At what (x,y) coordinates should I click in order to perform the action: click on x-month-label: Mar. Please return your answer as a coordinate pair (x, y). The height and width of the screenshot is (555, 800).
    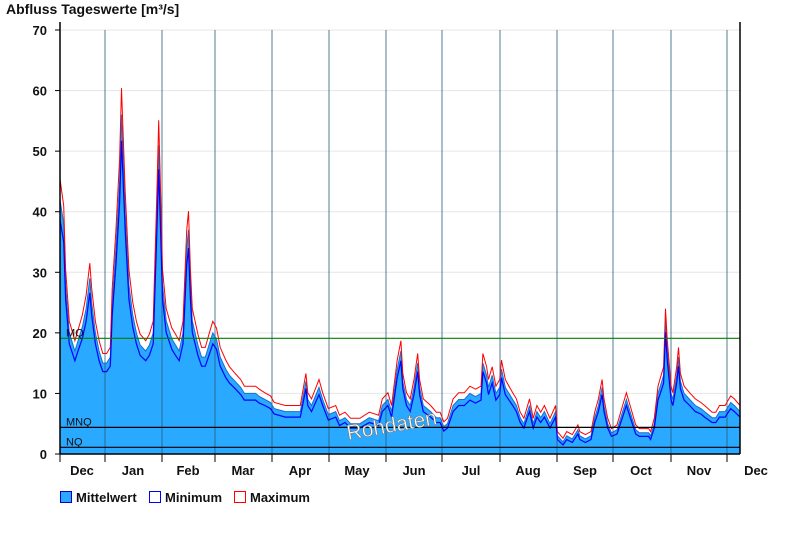
    Looking at the image, I should click on (242, 470).